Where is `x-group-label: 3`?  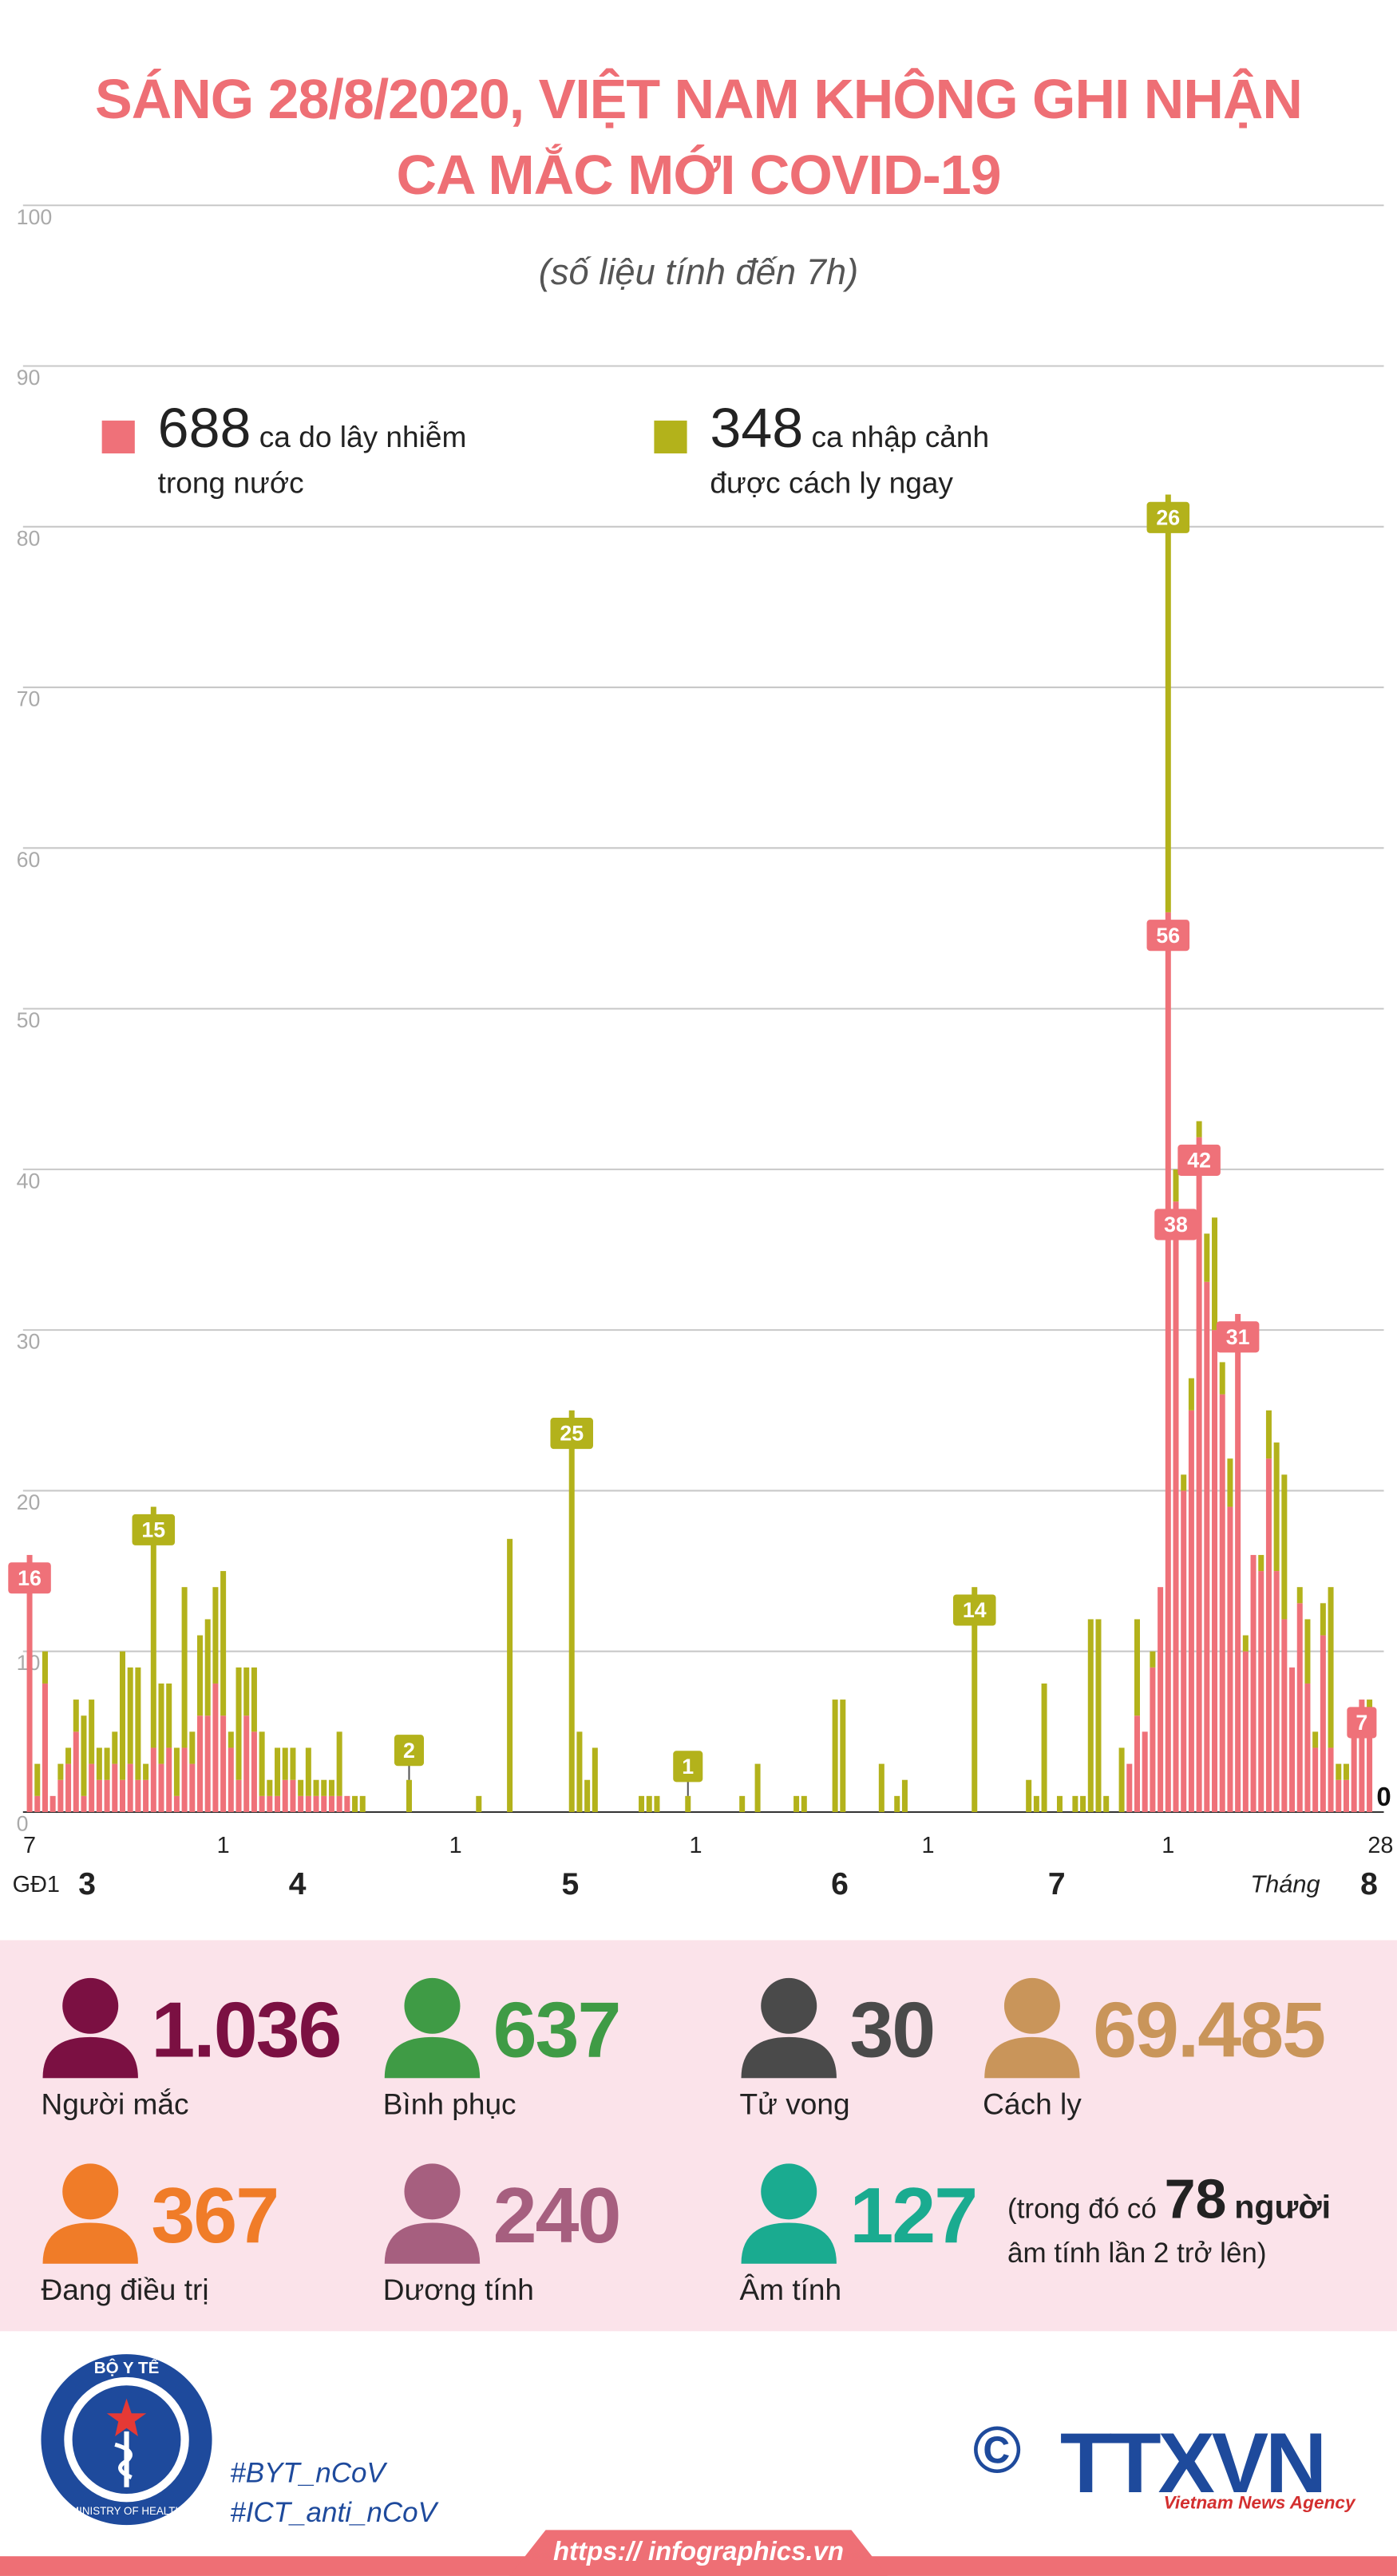
x-group-label: 3 is located at coordinates (87, 1884).